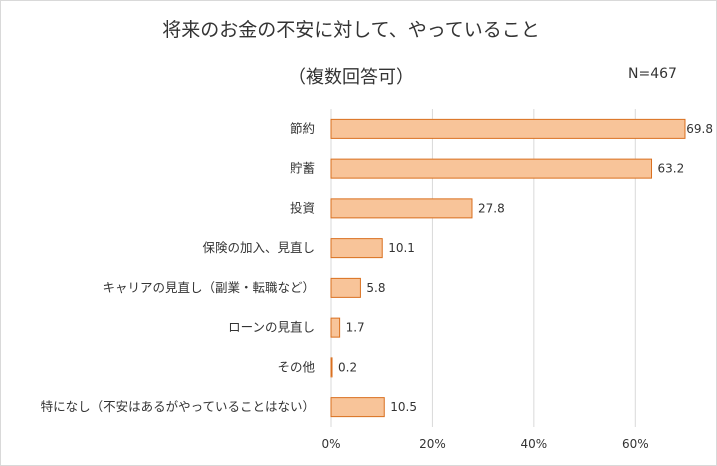 The height and width of the screenshot is (466, 717). What do you see at coordinates (351, 30) in the screenshot?
I see `chart-title: 将来のお金の不安に対して、やっていること` at bounding box center [351, 30].